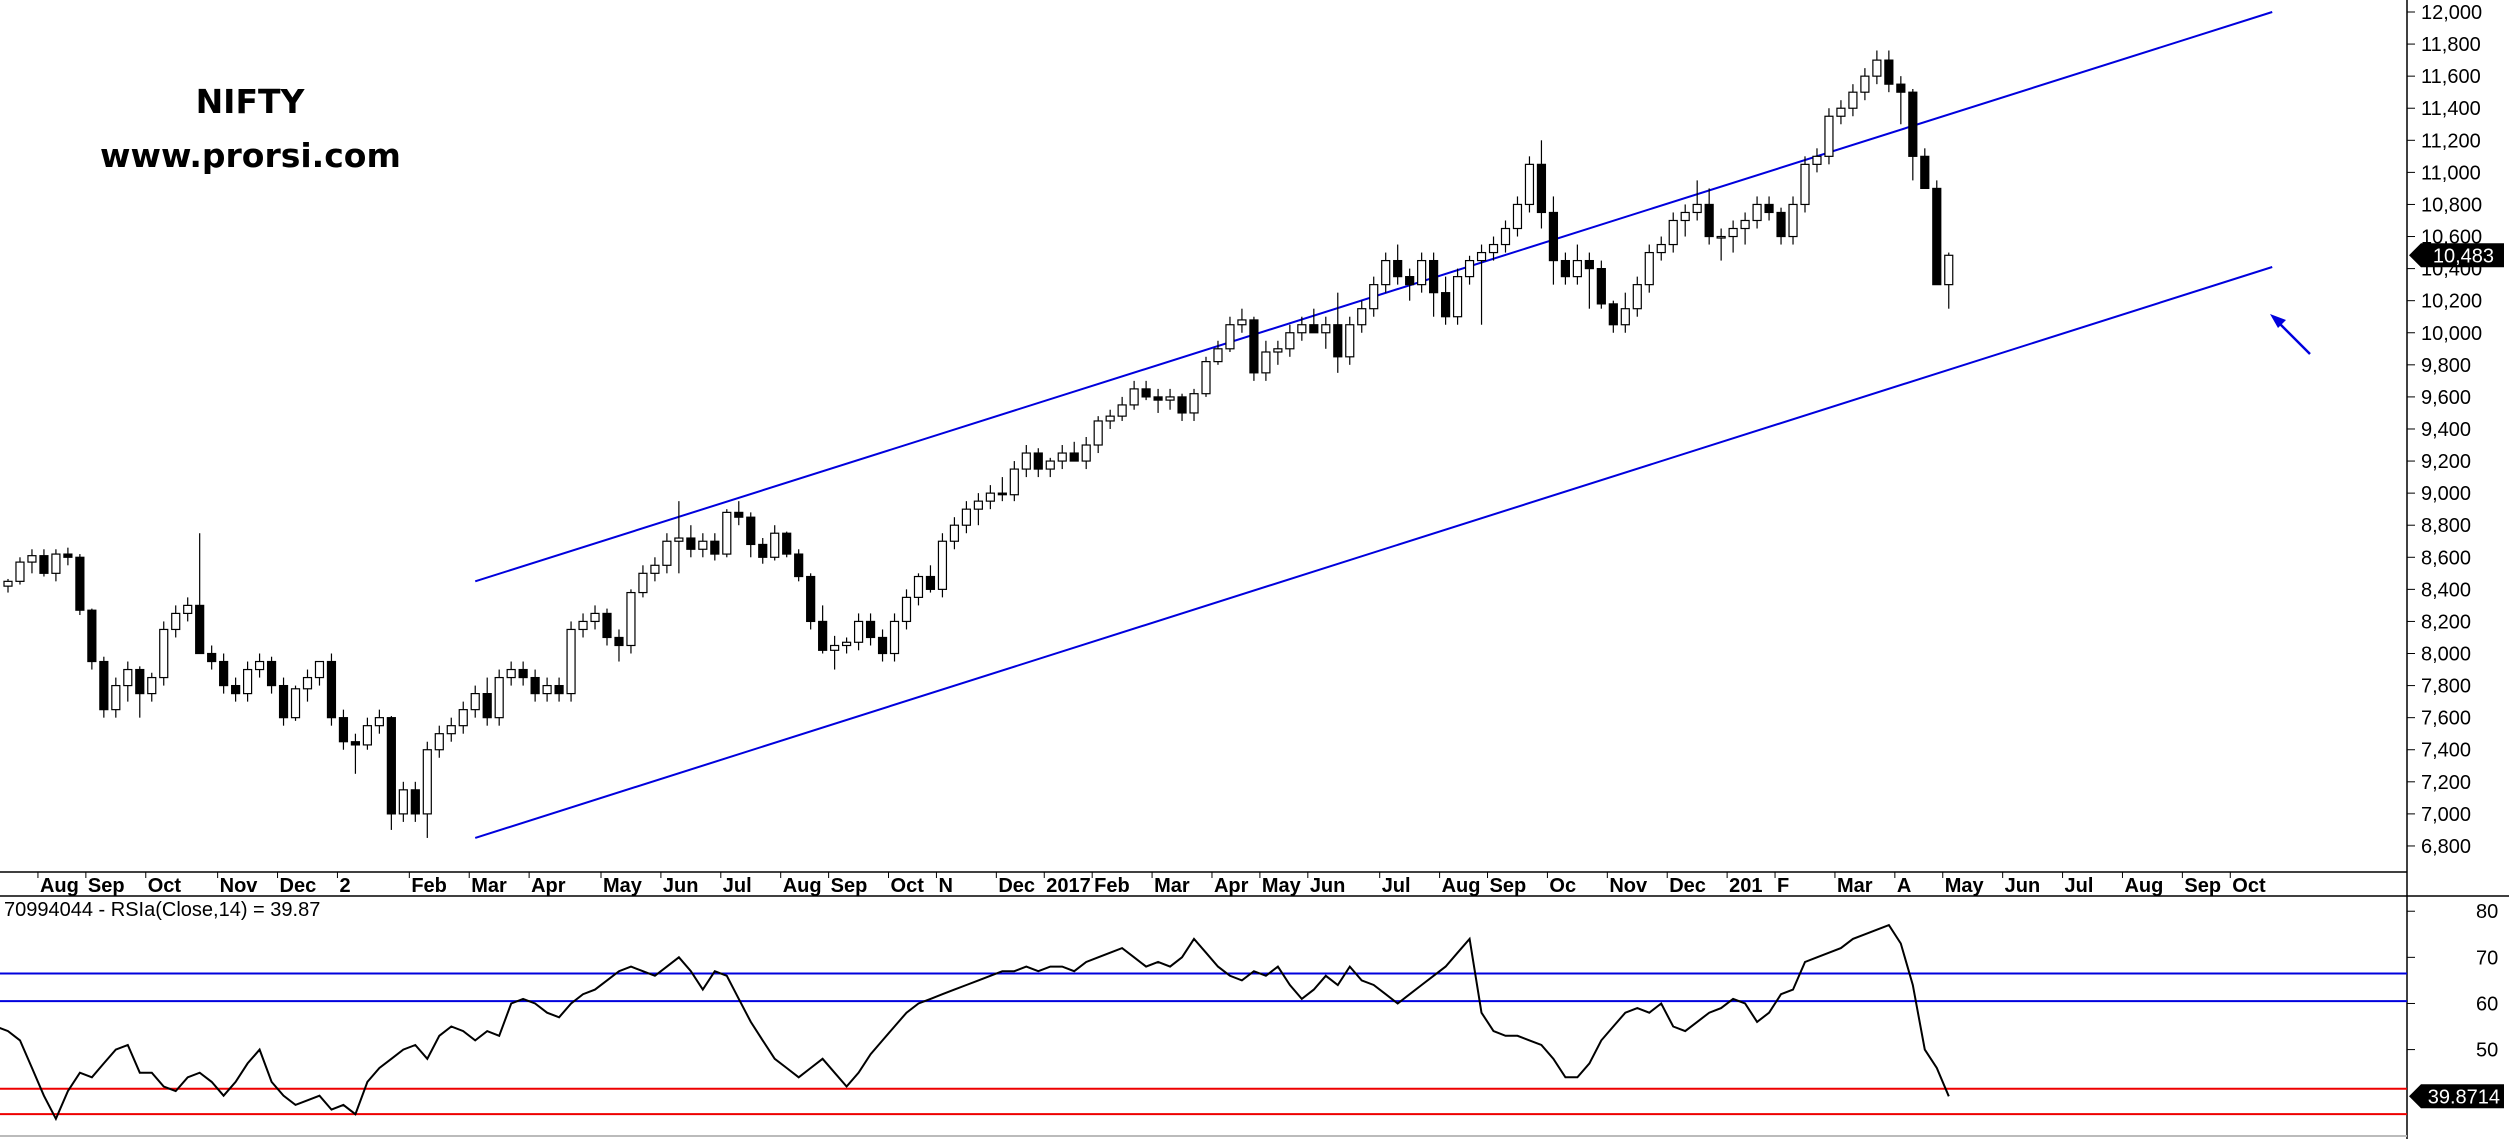 The image size is (2509, 1139). I want to click on y-tick-label: 8,200, so click(2446, 622).